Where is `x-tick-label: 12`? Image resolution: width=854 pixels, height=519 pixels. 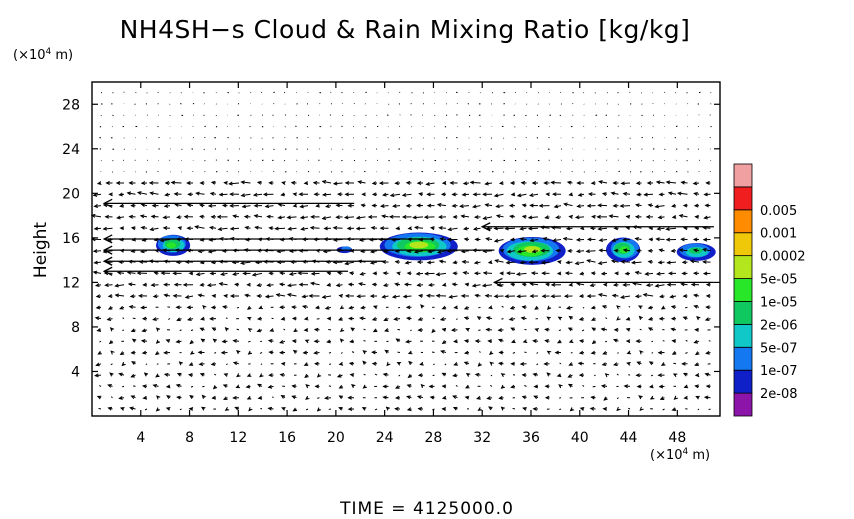
x-tick-label: 12 is located at coordinates (238, 438).